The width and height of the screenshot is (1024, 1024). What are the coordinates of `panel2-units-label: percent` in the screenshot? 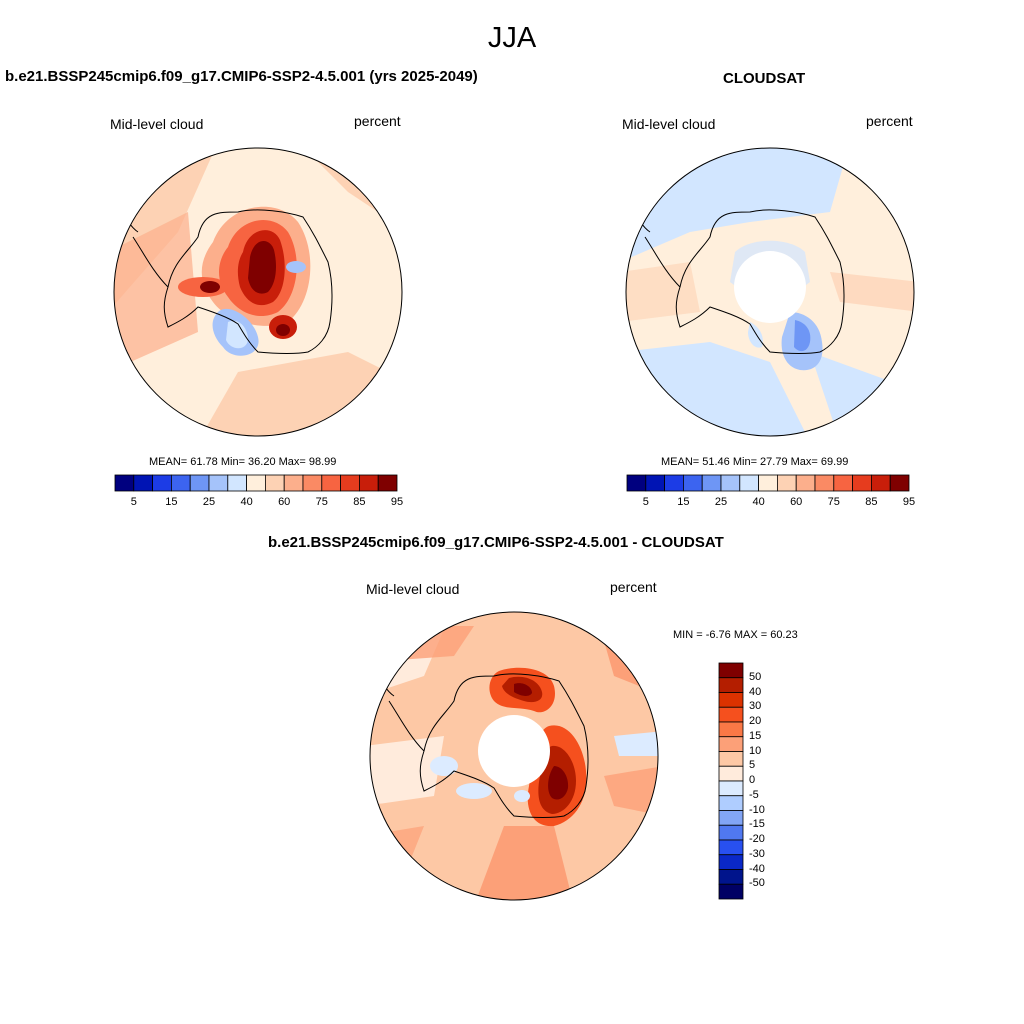 It's located at (889, 121).